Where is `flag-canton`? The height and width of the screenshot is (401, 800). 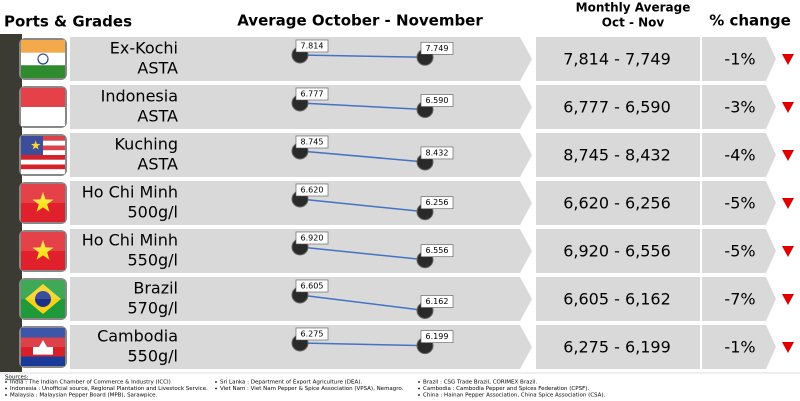 flag-canton is located at coordinates (32, 145).